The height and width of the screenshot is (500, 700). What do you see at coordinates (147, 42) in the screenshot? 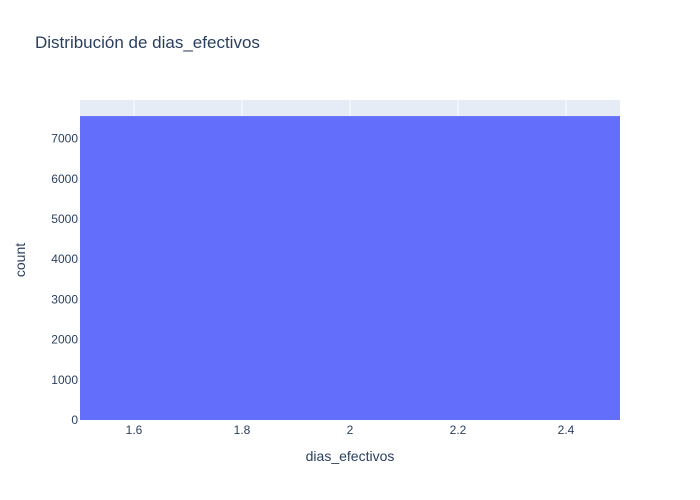
I see `chart-title: Distribución de dias_efectivos` at bounding box center [147, 42].